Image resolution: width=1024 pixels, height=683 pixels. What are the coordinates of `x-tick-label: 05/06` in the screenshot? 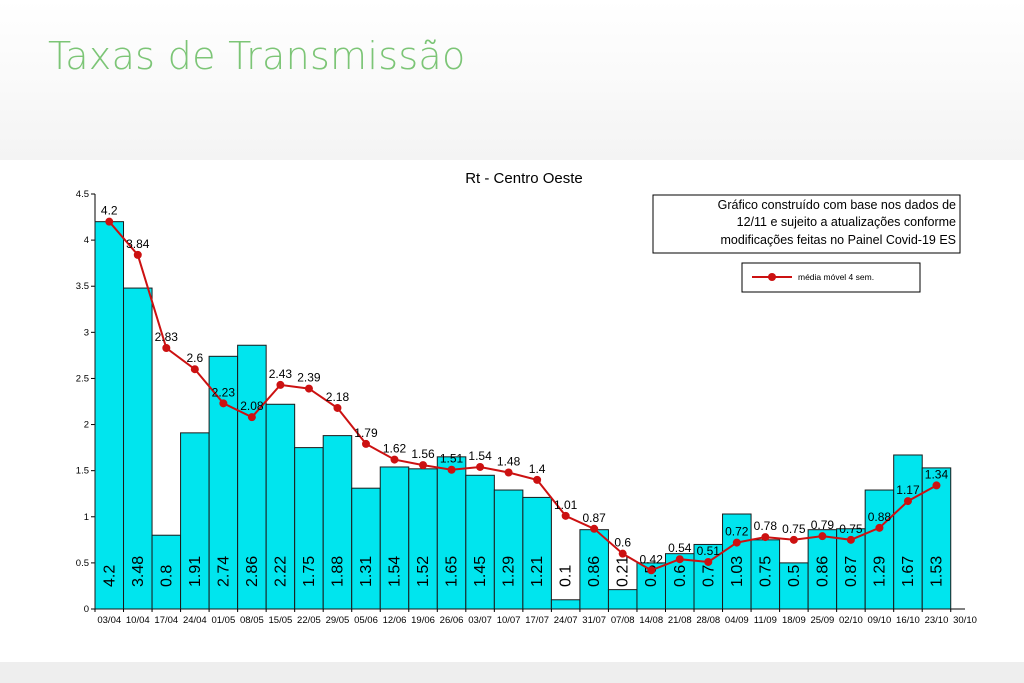 It's located at (366, 620).